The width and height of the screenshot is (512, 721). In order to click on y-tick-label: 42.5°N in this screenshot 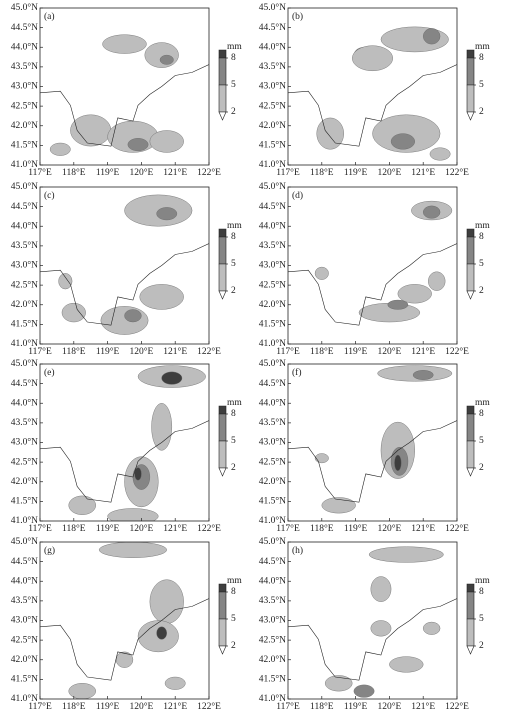, I will do `click(24, 105)`.